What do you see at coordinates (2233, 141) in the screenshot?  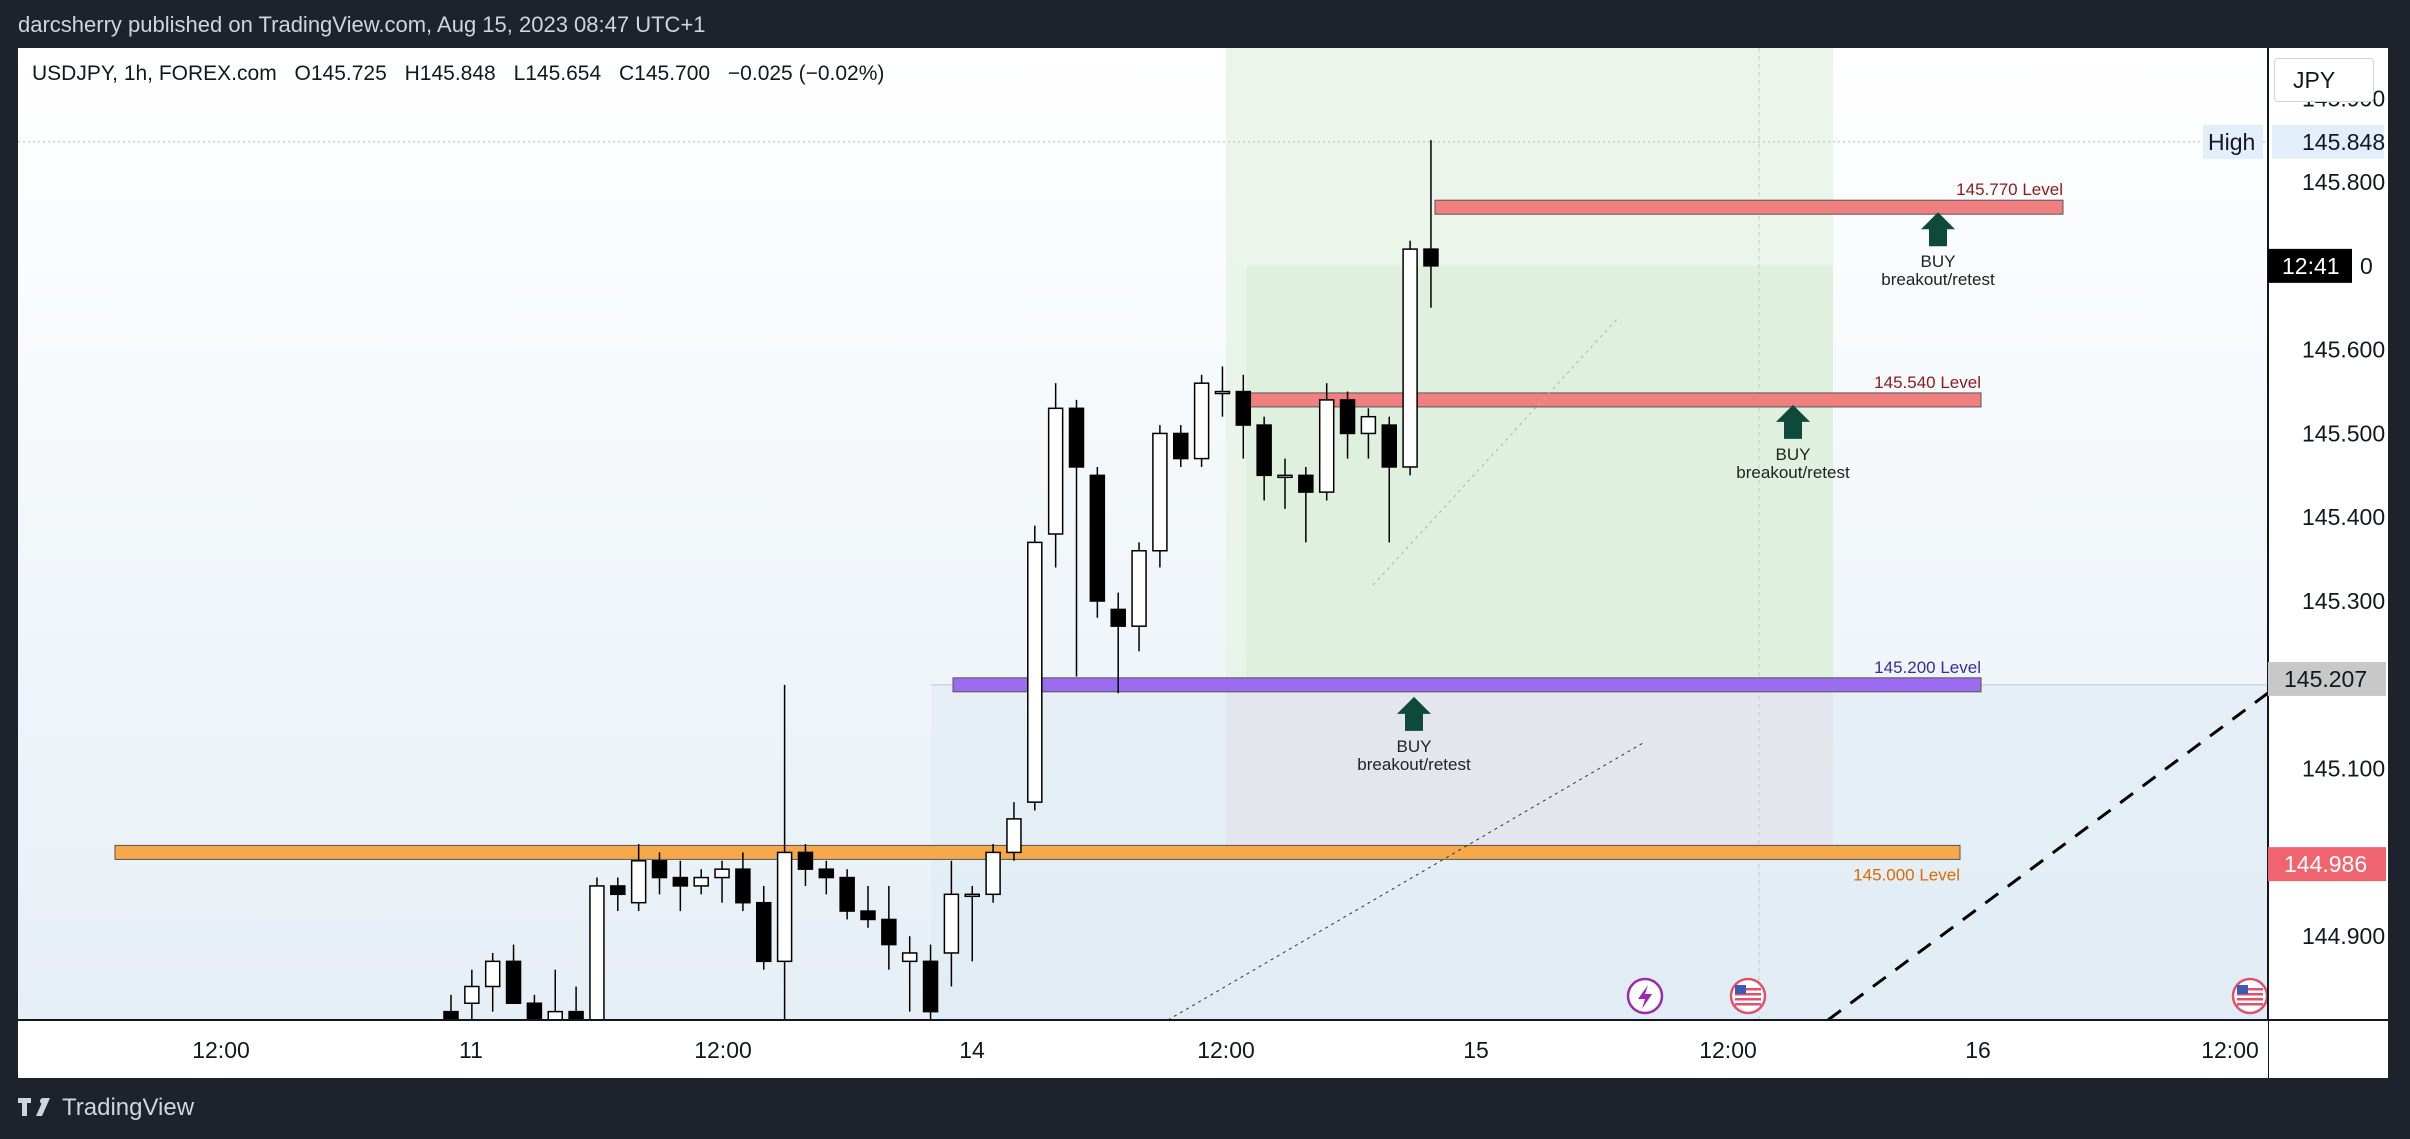 I see `high-badge` at bounding box center [2233, 141].